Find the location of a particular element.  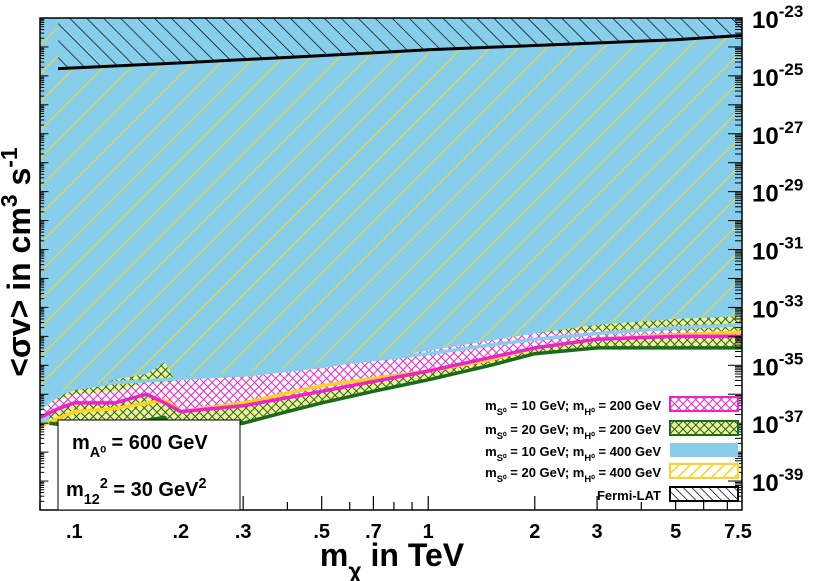

y-tick-label: 10-23 is located at coordinates (777, 18).